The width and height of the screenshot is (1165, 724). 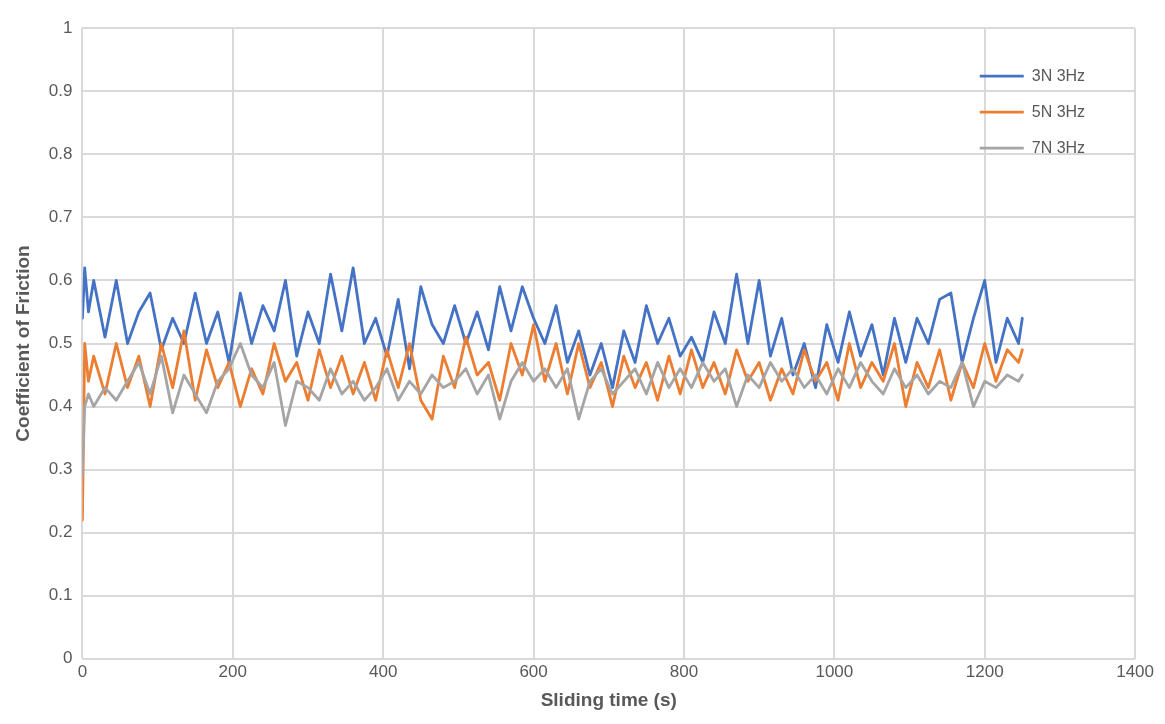 What do you see at coordinates (60, 343) in the screenshot?
I see `y-tick-label: 0.5` at bounding box center [60, 343].